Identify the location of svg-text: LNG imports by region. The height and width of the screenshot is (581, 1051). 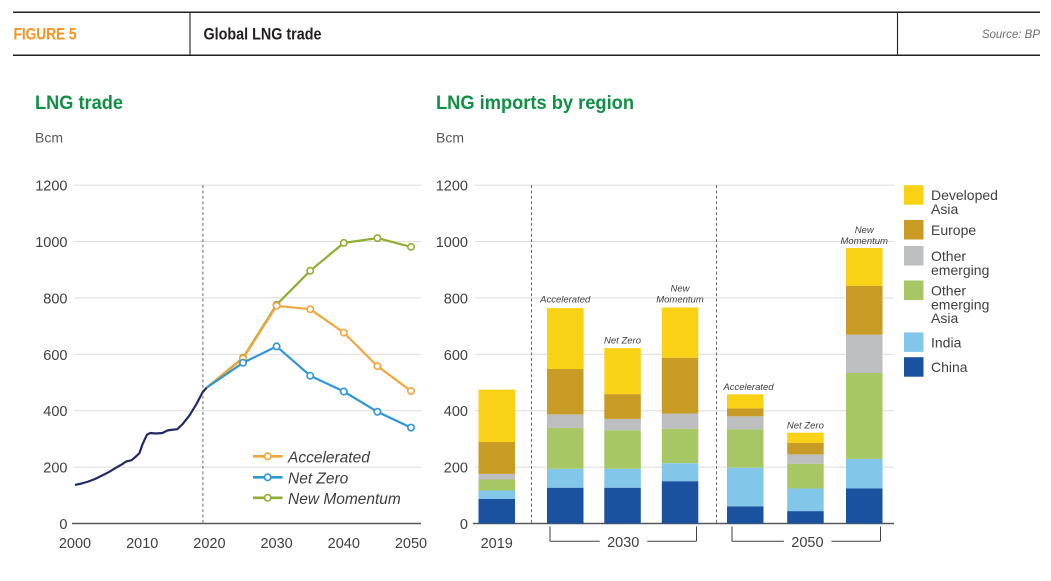
(535, 103).